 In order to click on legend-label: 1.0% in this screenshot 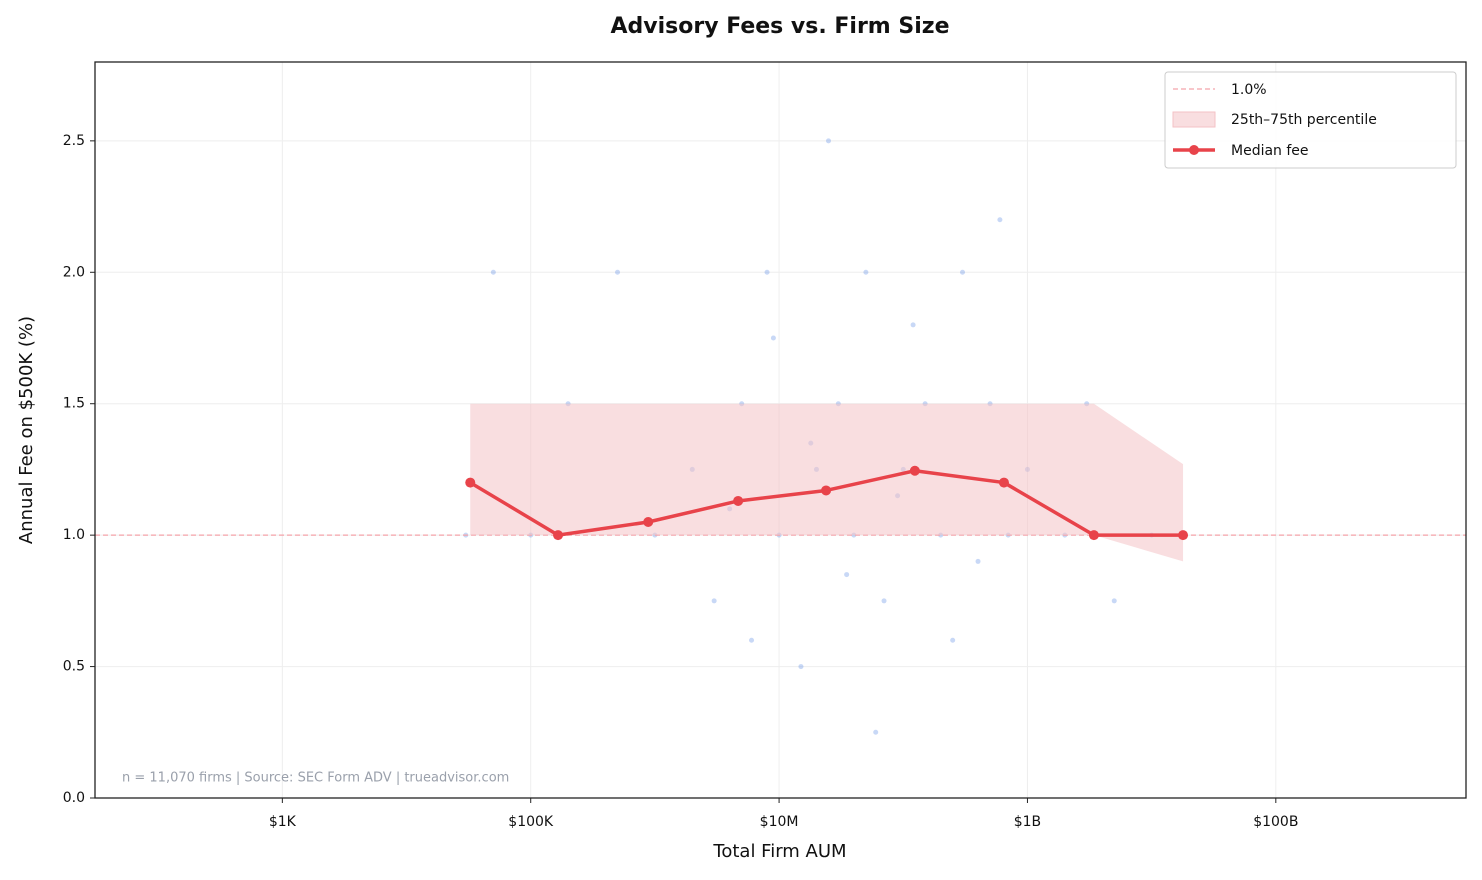, I will do `click(1249, 90)`.